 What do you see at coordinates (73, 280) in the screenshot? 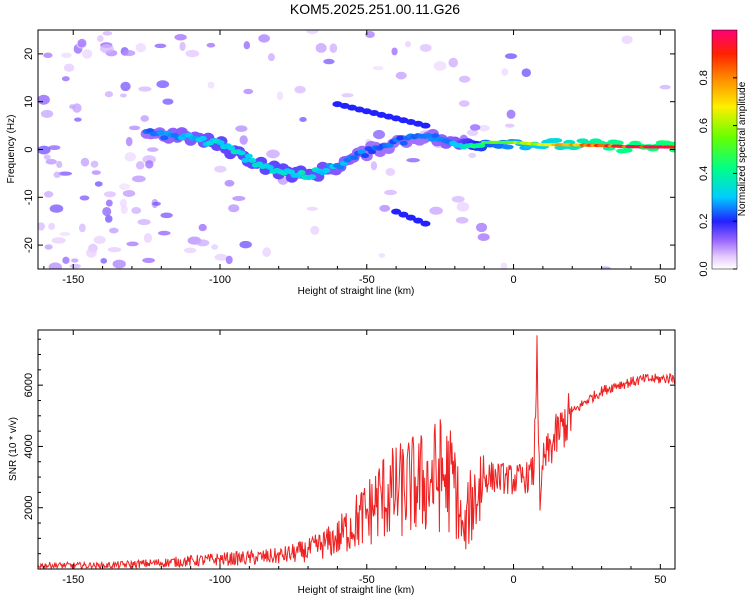
I see `top-x-tick-label: -150` at bounding box center [73, 280].